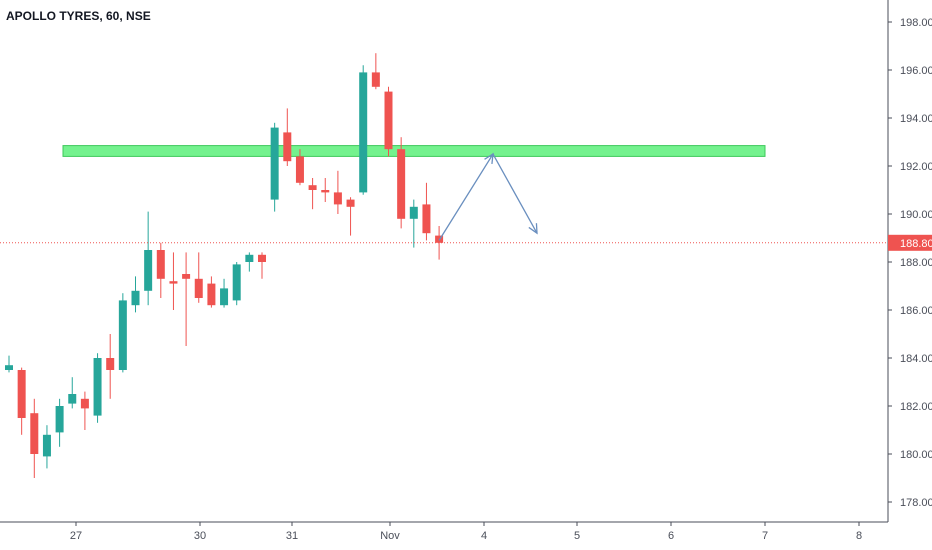 The width and height of the screenshot is (932, 550). I want to click on arrow-head-up, so click(489, 158).